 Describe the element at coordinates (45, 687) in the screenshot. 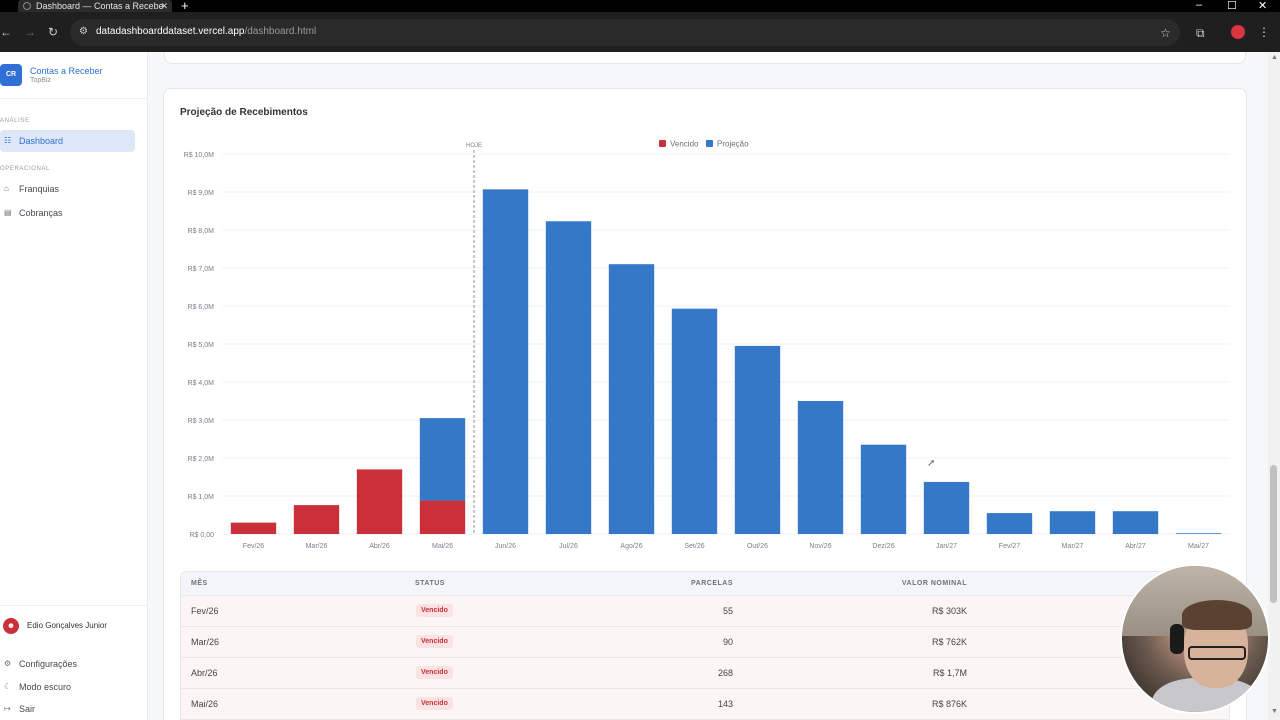

I see `dark-mode-label: Modo escuro` at that location.